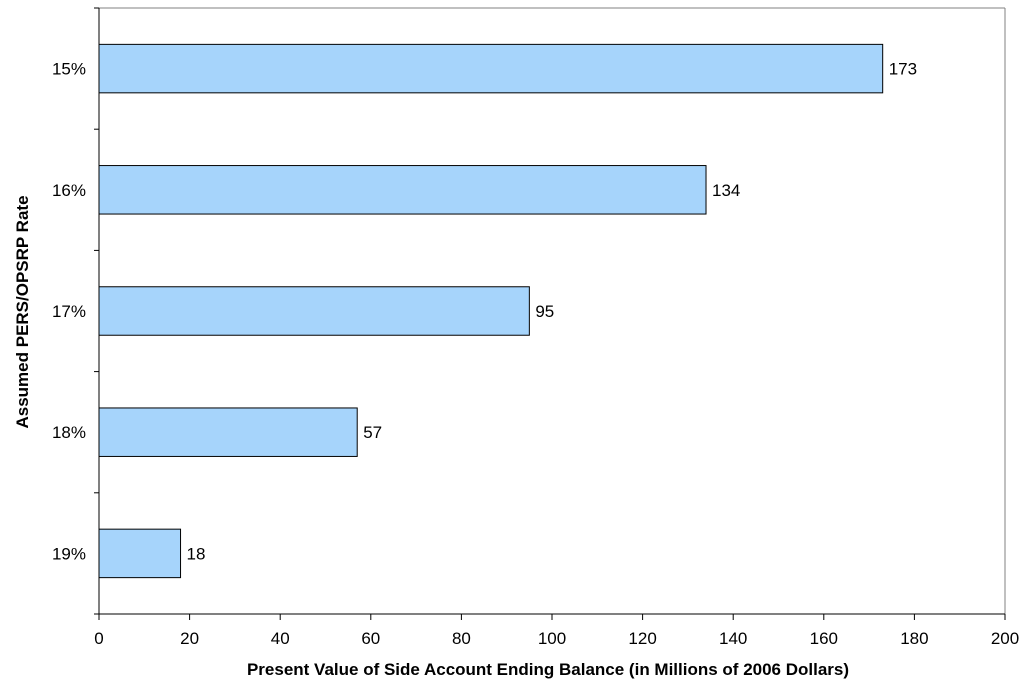 This screenshot has width=1034, height=693. What do you see at coordinates (914, 638) in the screenshot?
I see `x-tick-label: 180` at bounding box center [914, 638].